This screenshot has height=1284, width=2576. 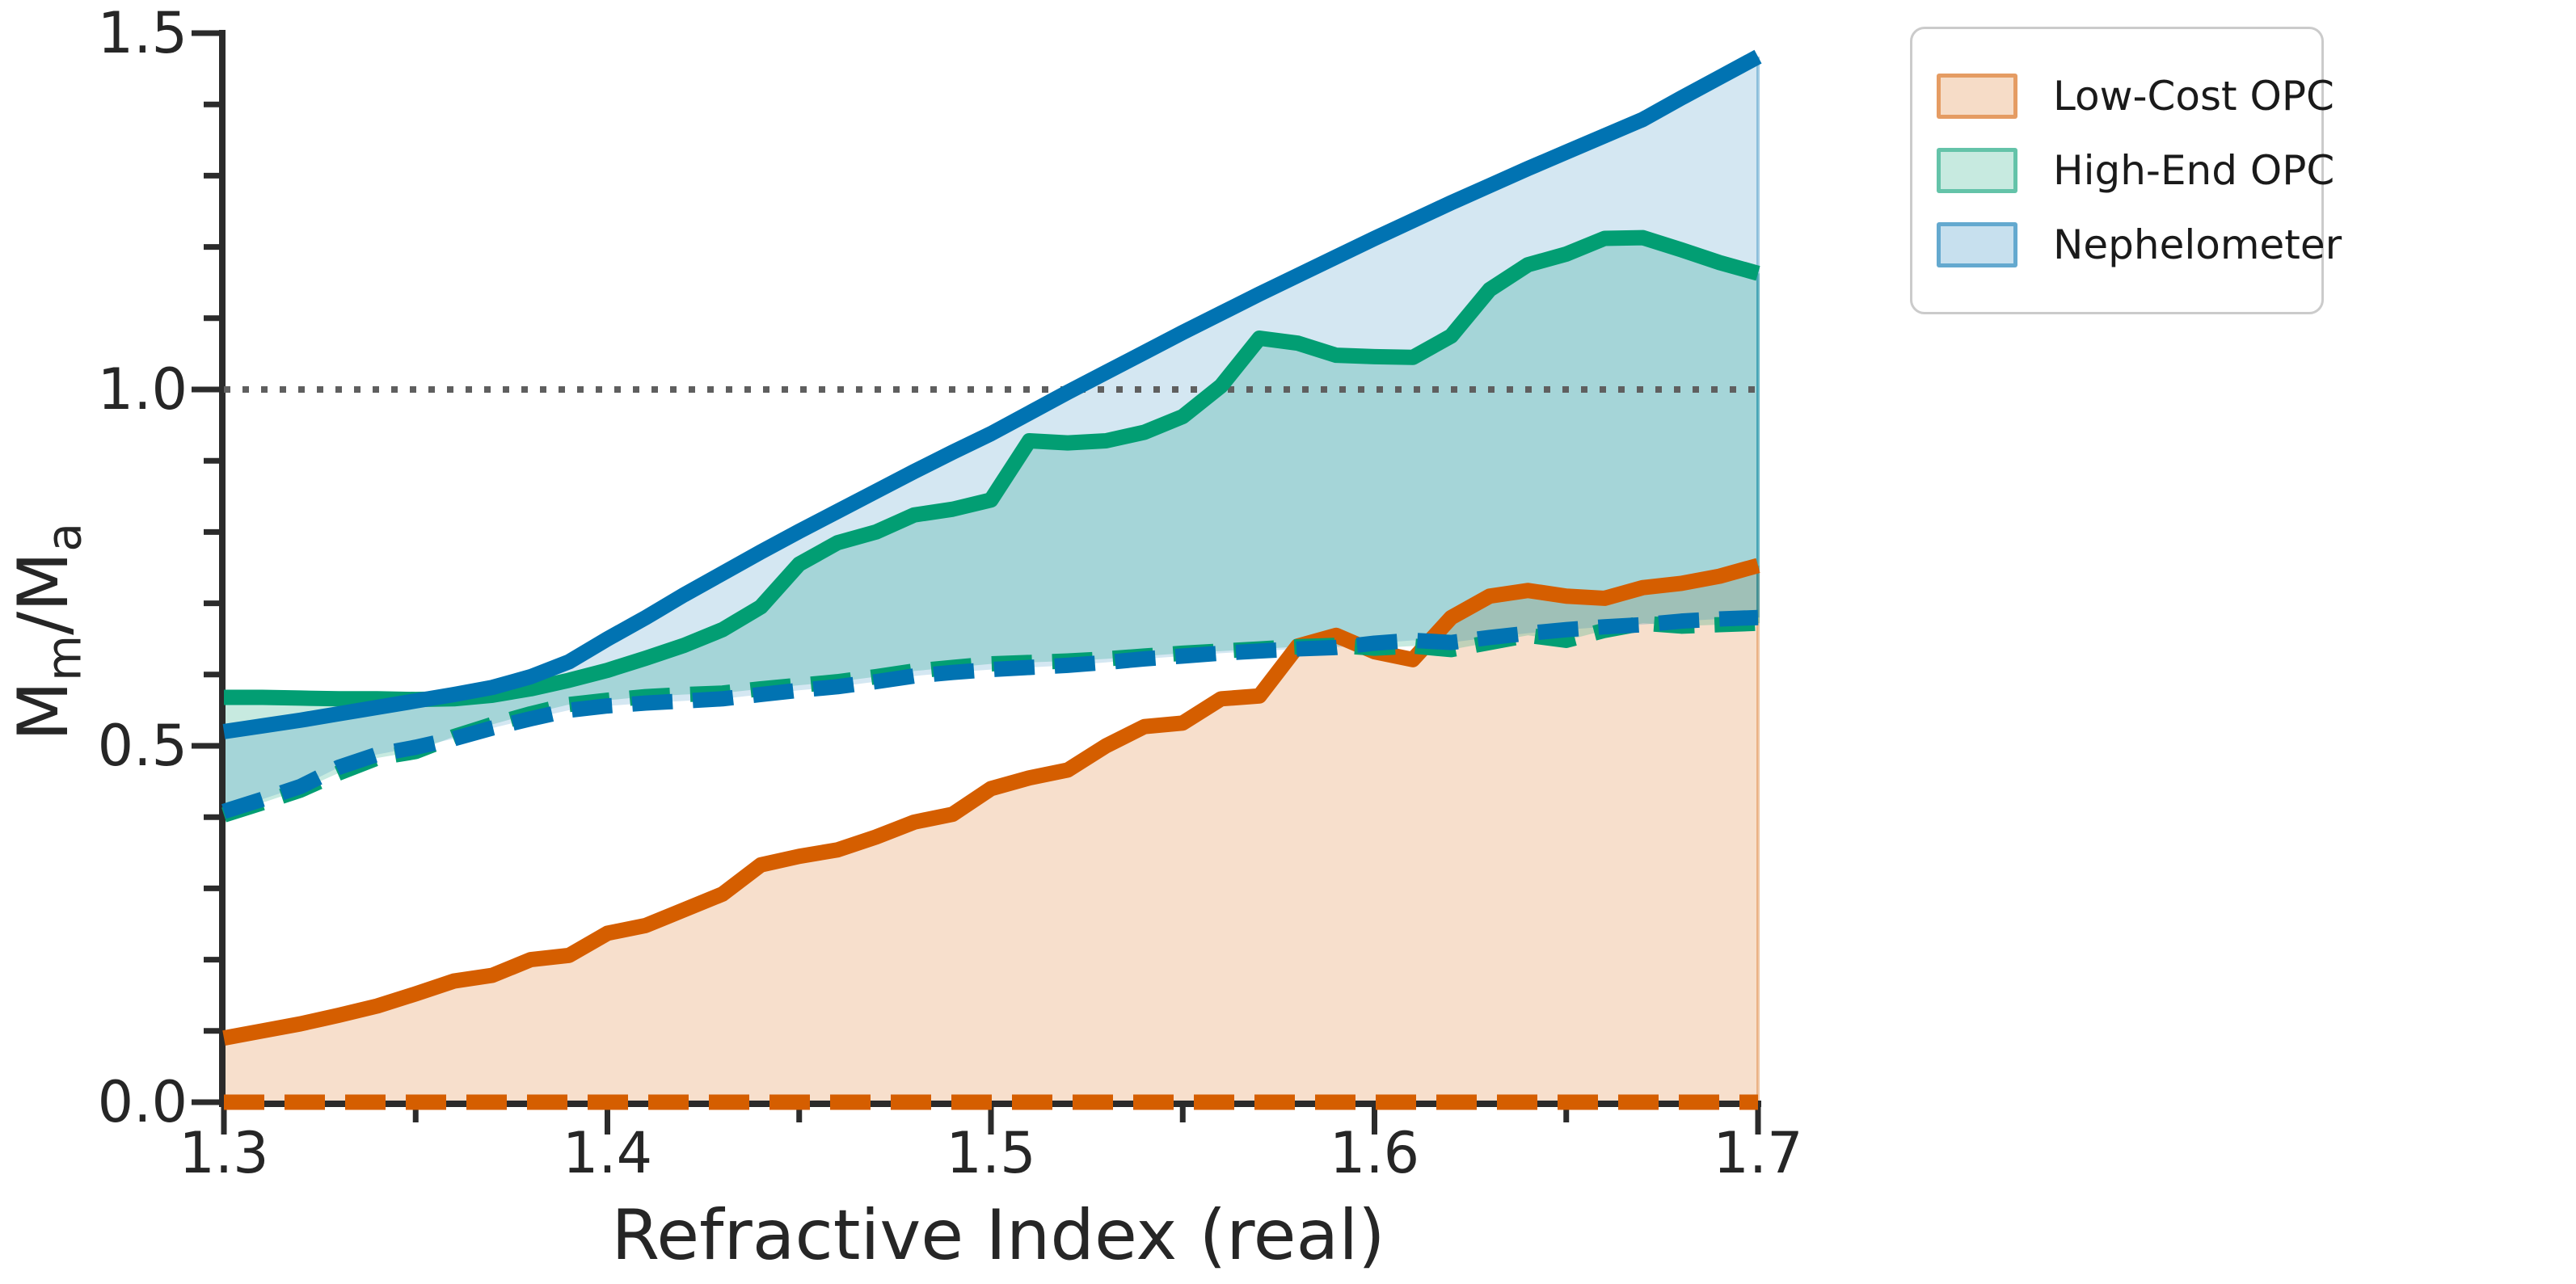 What do you see at coordinates (44, 581) in the screenshot?
I see `y-label-M2: M` at bounding box center [44, 581].